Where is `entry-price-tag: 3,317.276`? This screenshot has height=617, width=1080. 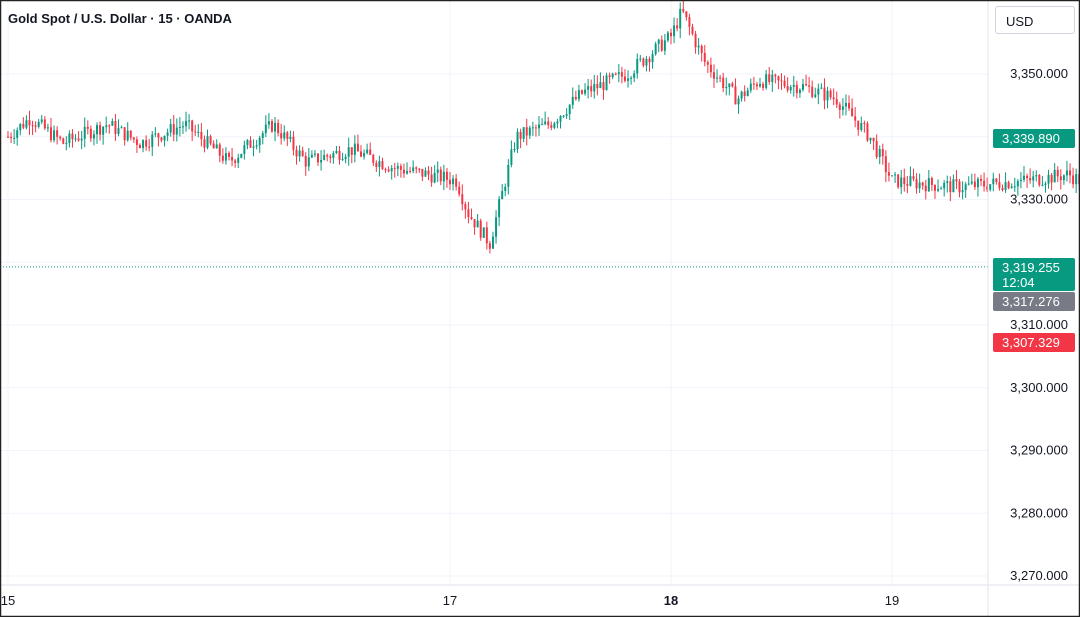
entry-price-tag: 3,317.276 is located at coordinates (1034, 301).